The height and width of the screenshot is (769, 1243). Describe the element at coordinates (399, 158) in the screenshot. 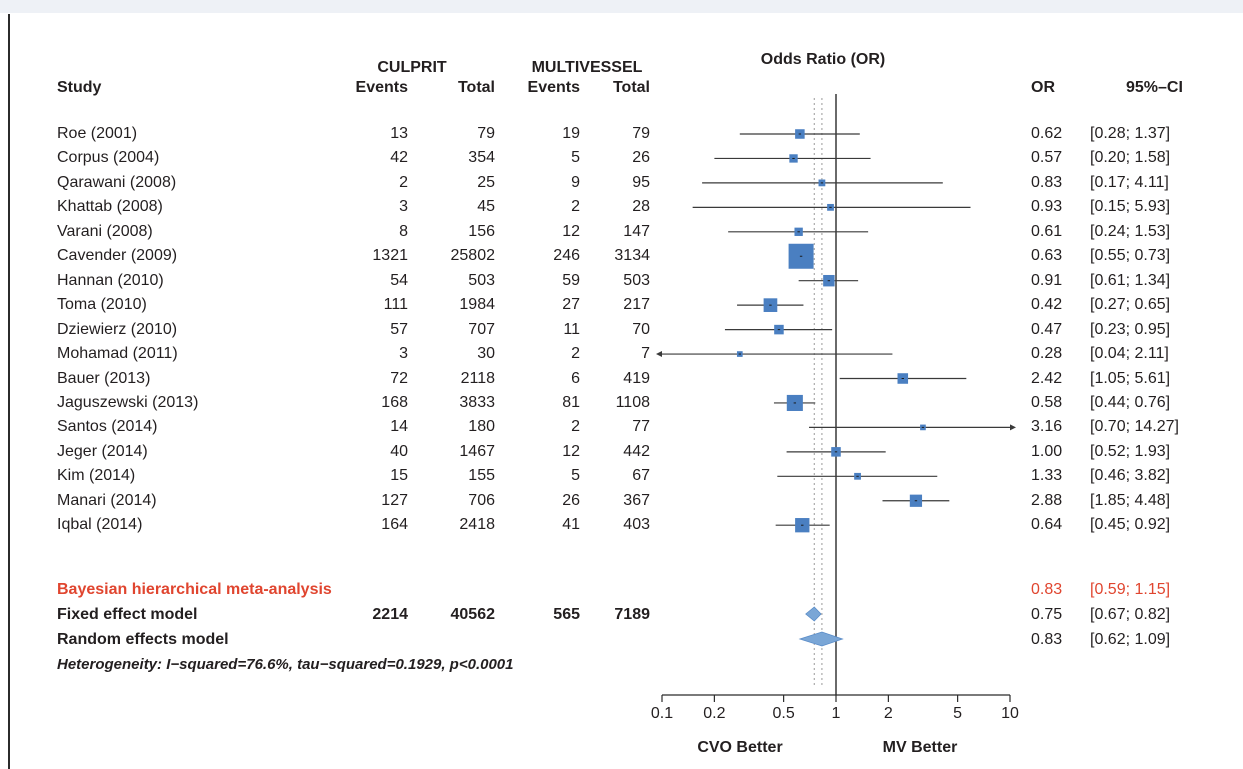

I see `study-events1: 42` at that location.